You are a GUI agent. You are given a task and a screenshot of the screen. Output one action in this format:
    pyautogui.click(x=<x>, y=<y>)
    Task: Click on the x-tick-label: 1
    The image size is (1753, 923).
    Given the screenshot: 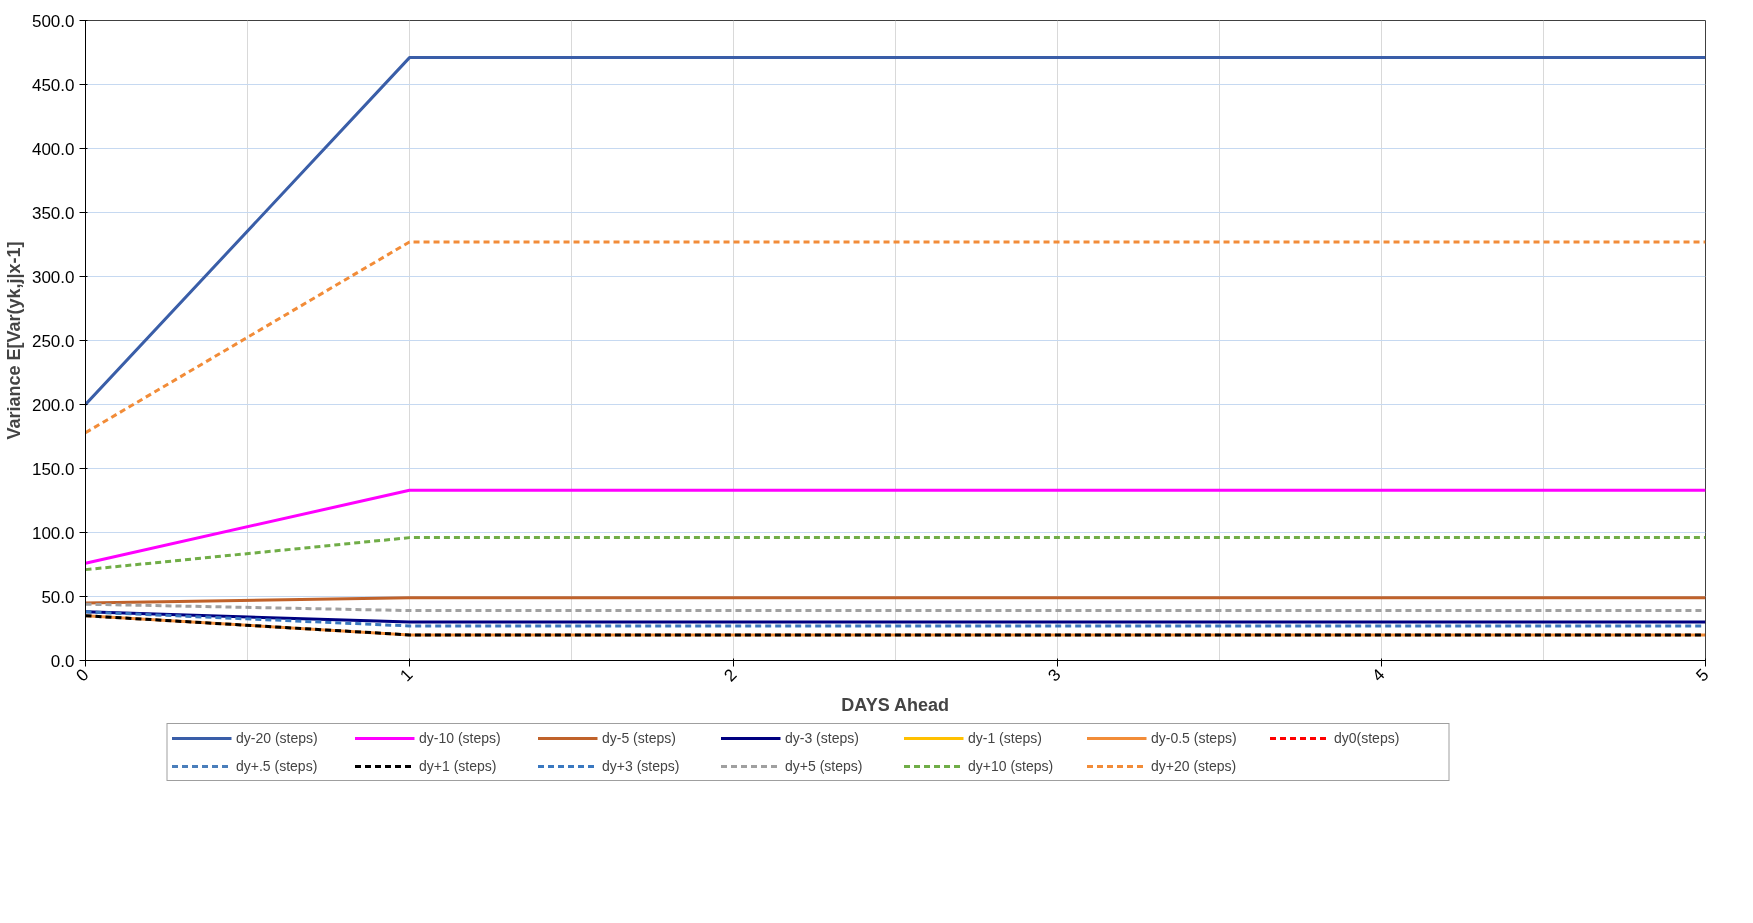 What is the action you would take?
    pyautogui.click(x=406, y=675)
    